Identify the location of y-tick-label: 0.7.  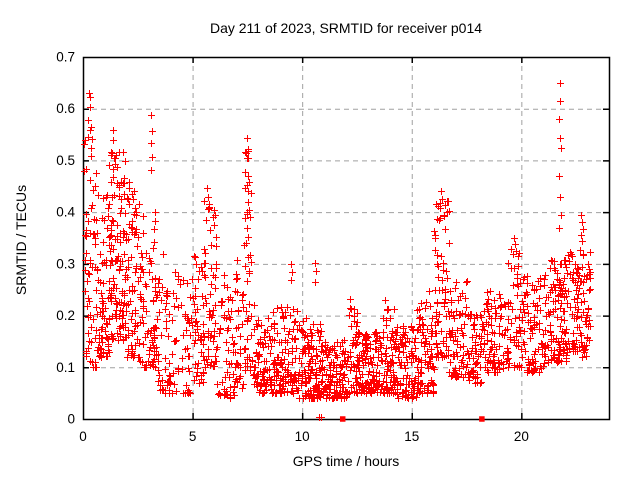
(65, 57).